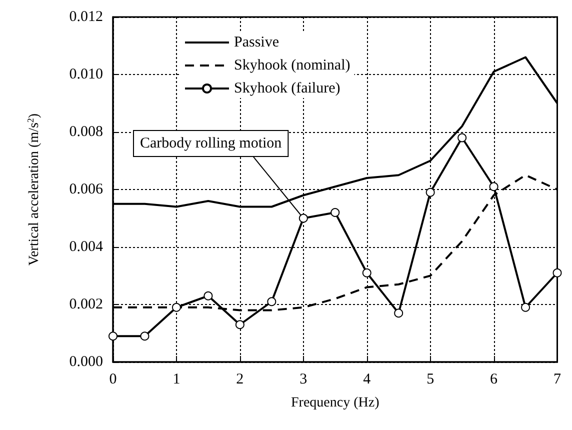  What do you see at coordinates (86, 247) in the screenshot?
I see `y-tick-label: 0.004` at bounding box center [86, 247].